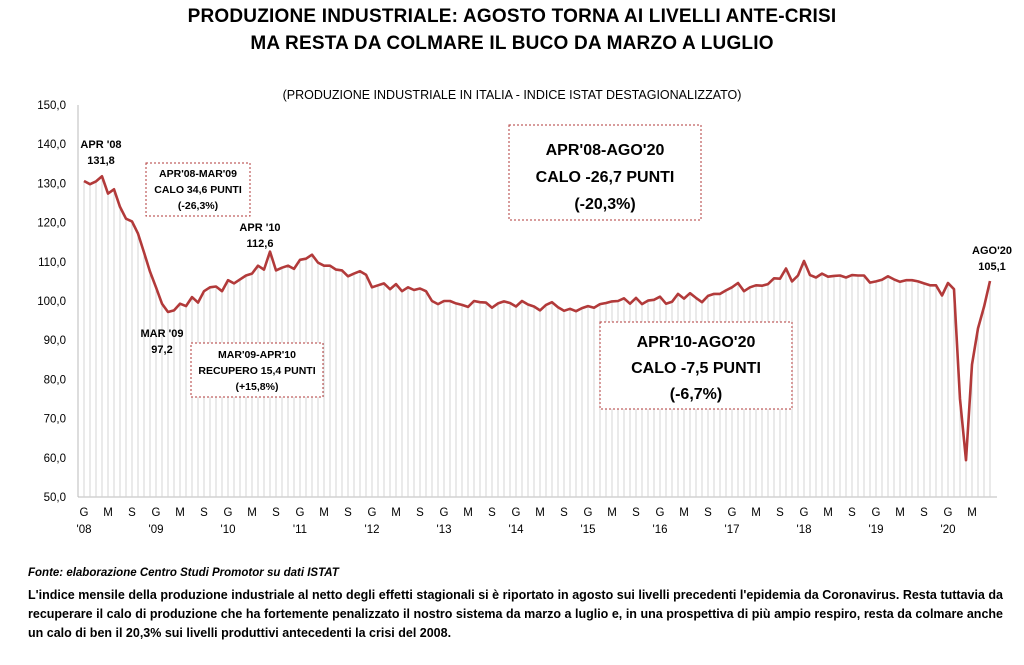  I want to click on svg-text: APR'10-AGO'20, so click(696, 342).